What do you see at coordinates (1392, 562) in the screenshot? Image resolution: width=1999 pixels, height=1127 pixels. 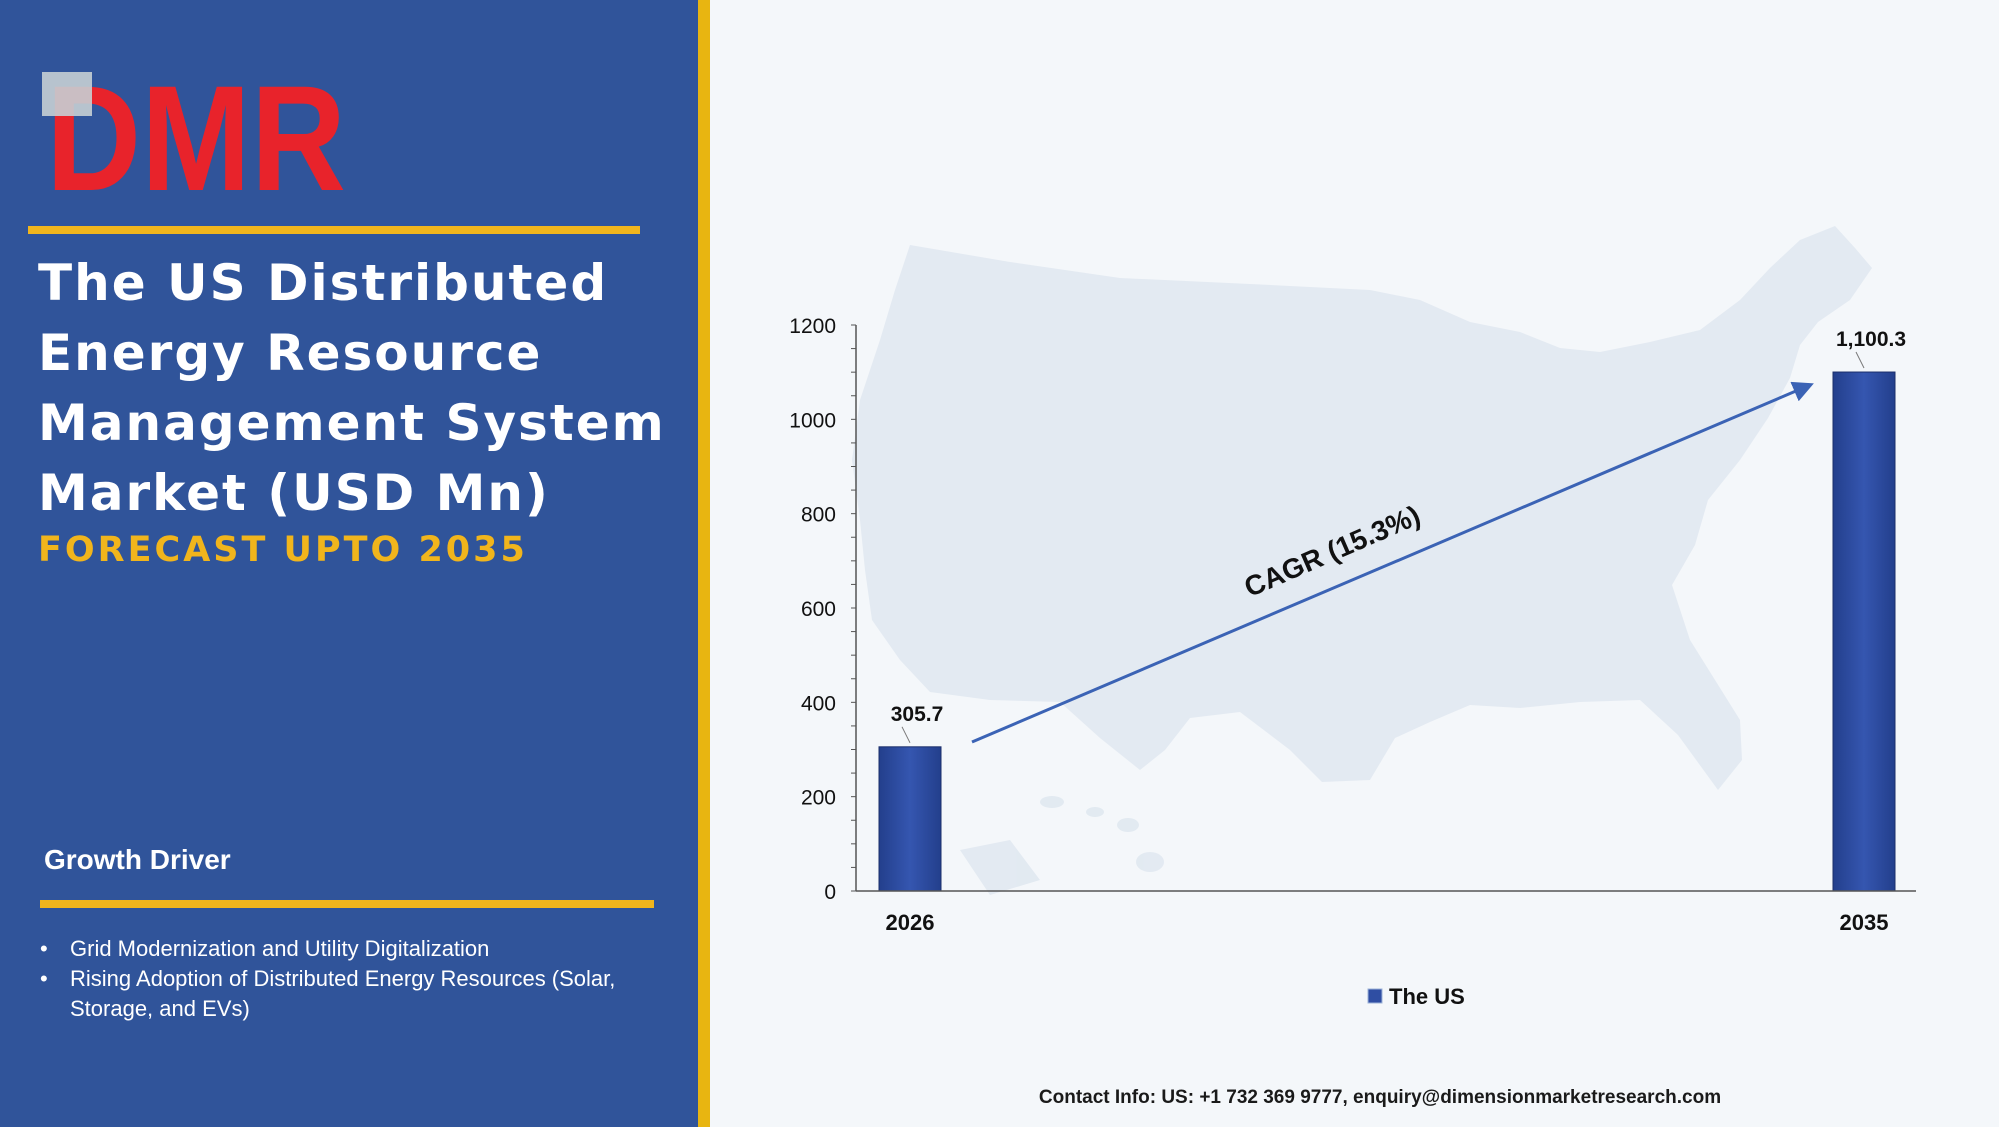 I see `cagr-arrow` at bounding box center [1392, 562].